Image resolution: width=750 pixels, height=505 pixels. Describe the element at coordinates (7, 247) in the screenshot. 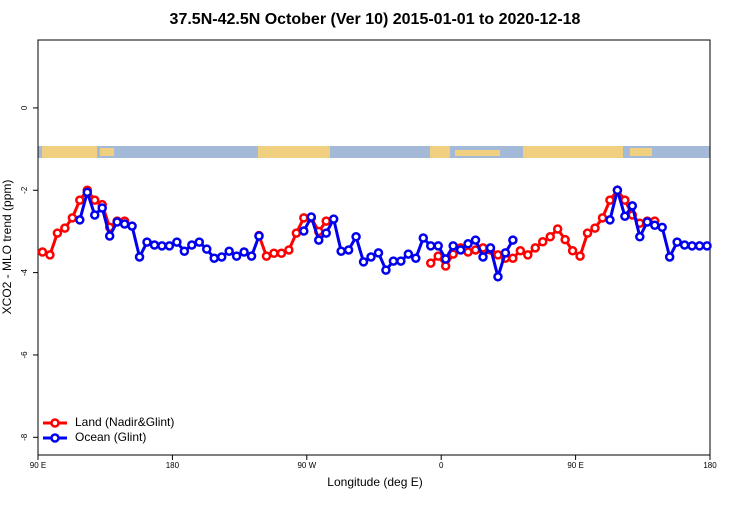

I see `y-axis-label: XCO2 - MLO trend (ppm)` at that location.